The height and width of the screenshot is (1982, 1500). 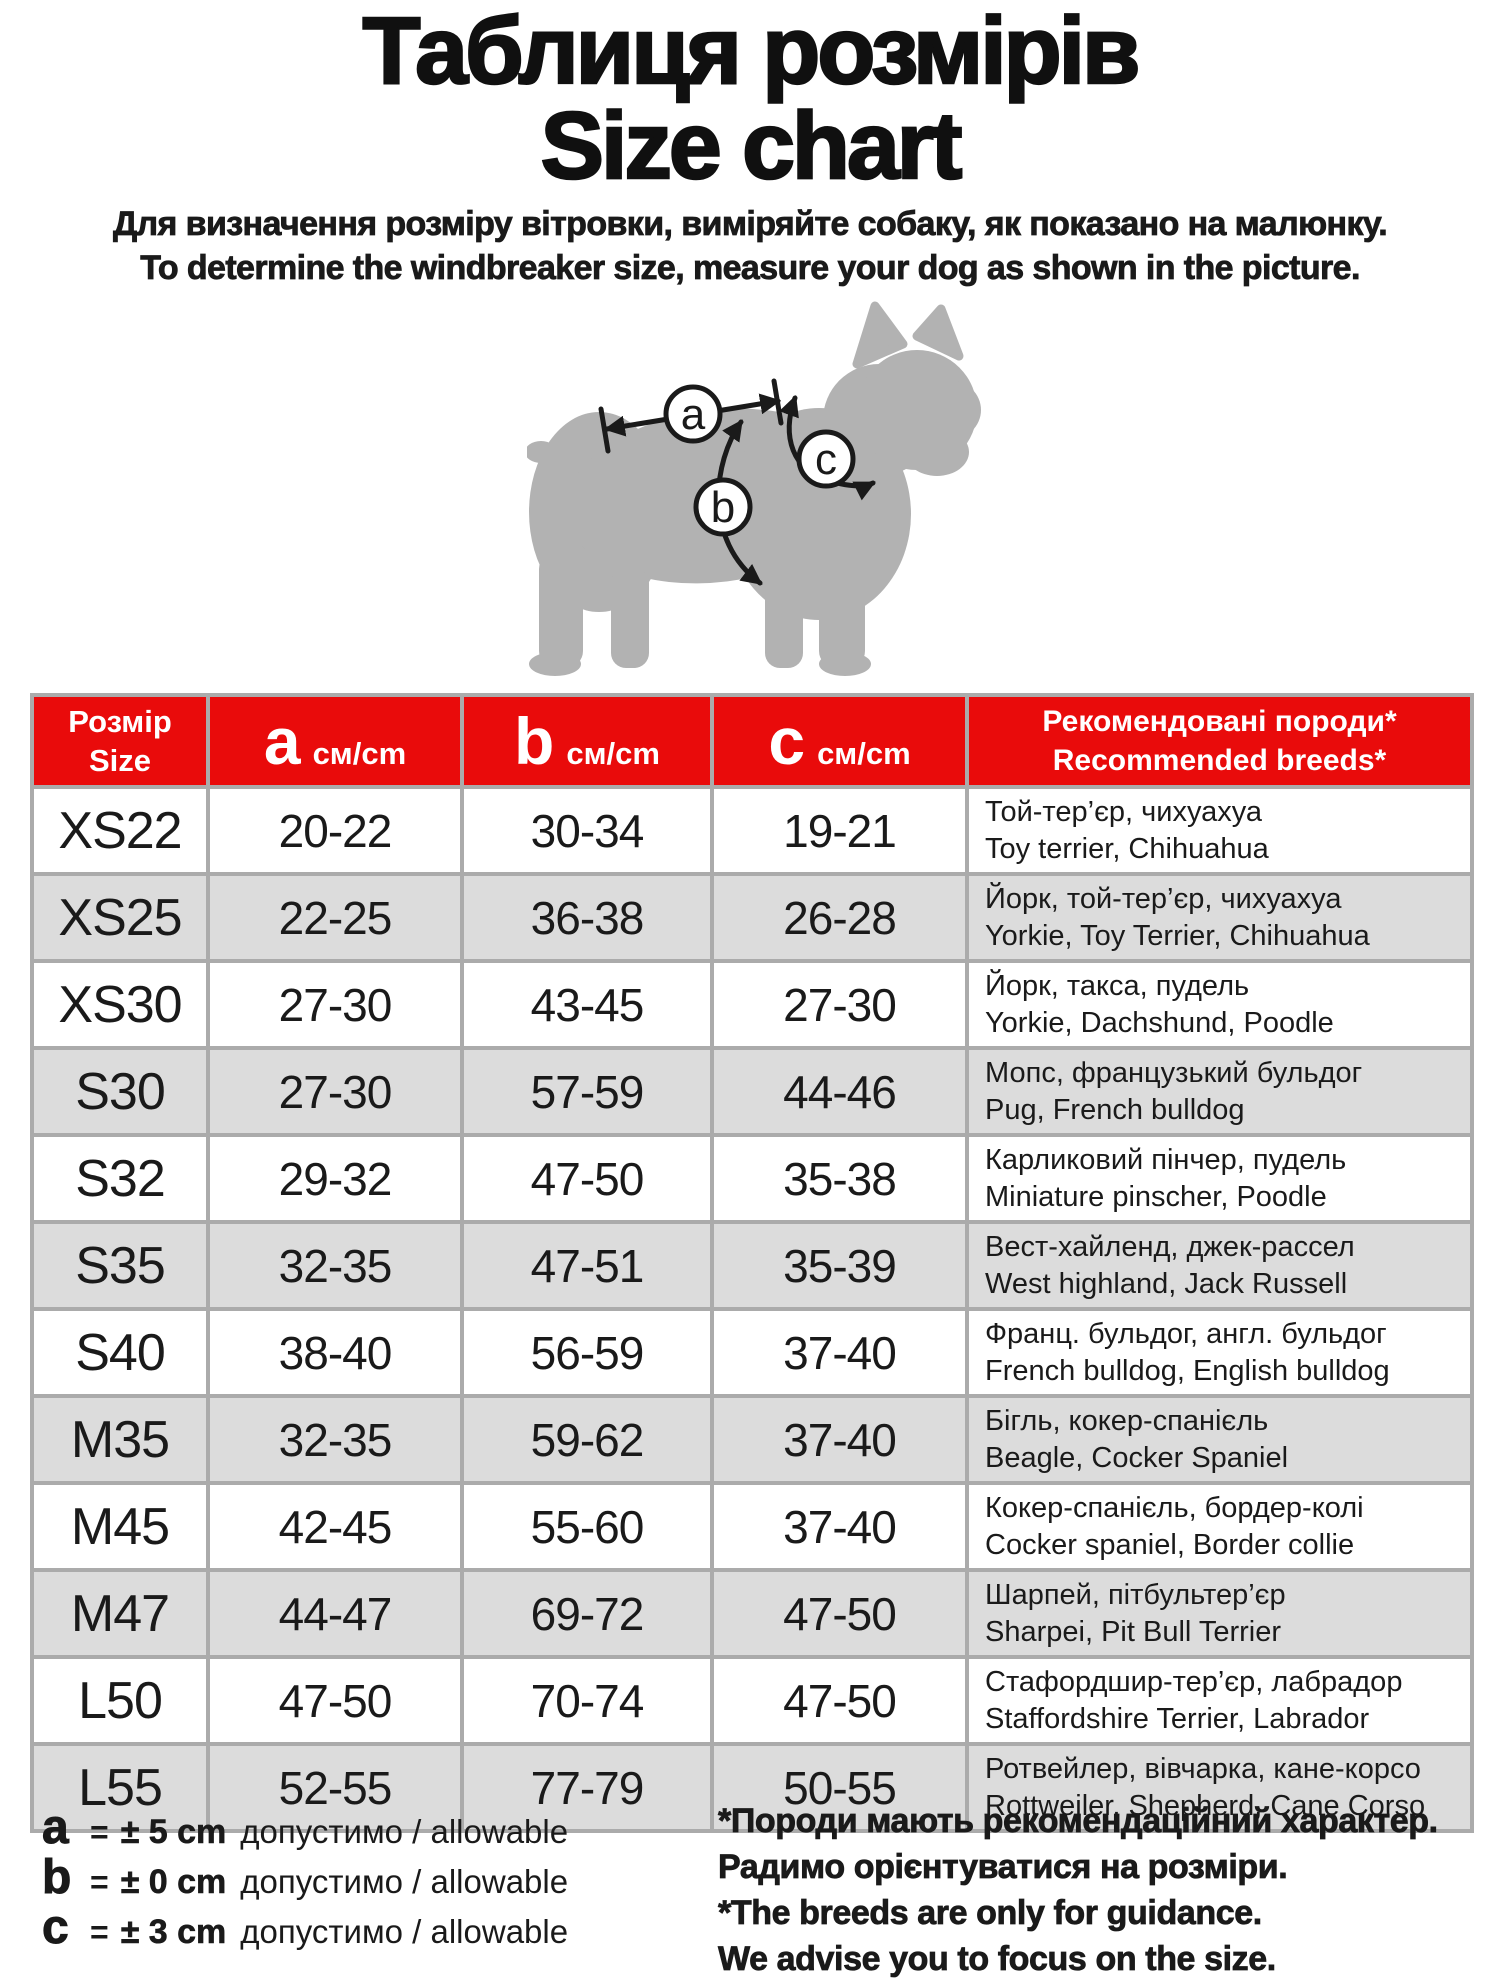 What do you see at coordinates (282, 741) in the screenshot?
I see `header-a-letter: a` at bounding box center [282, 741].